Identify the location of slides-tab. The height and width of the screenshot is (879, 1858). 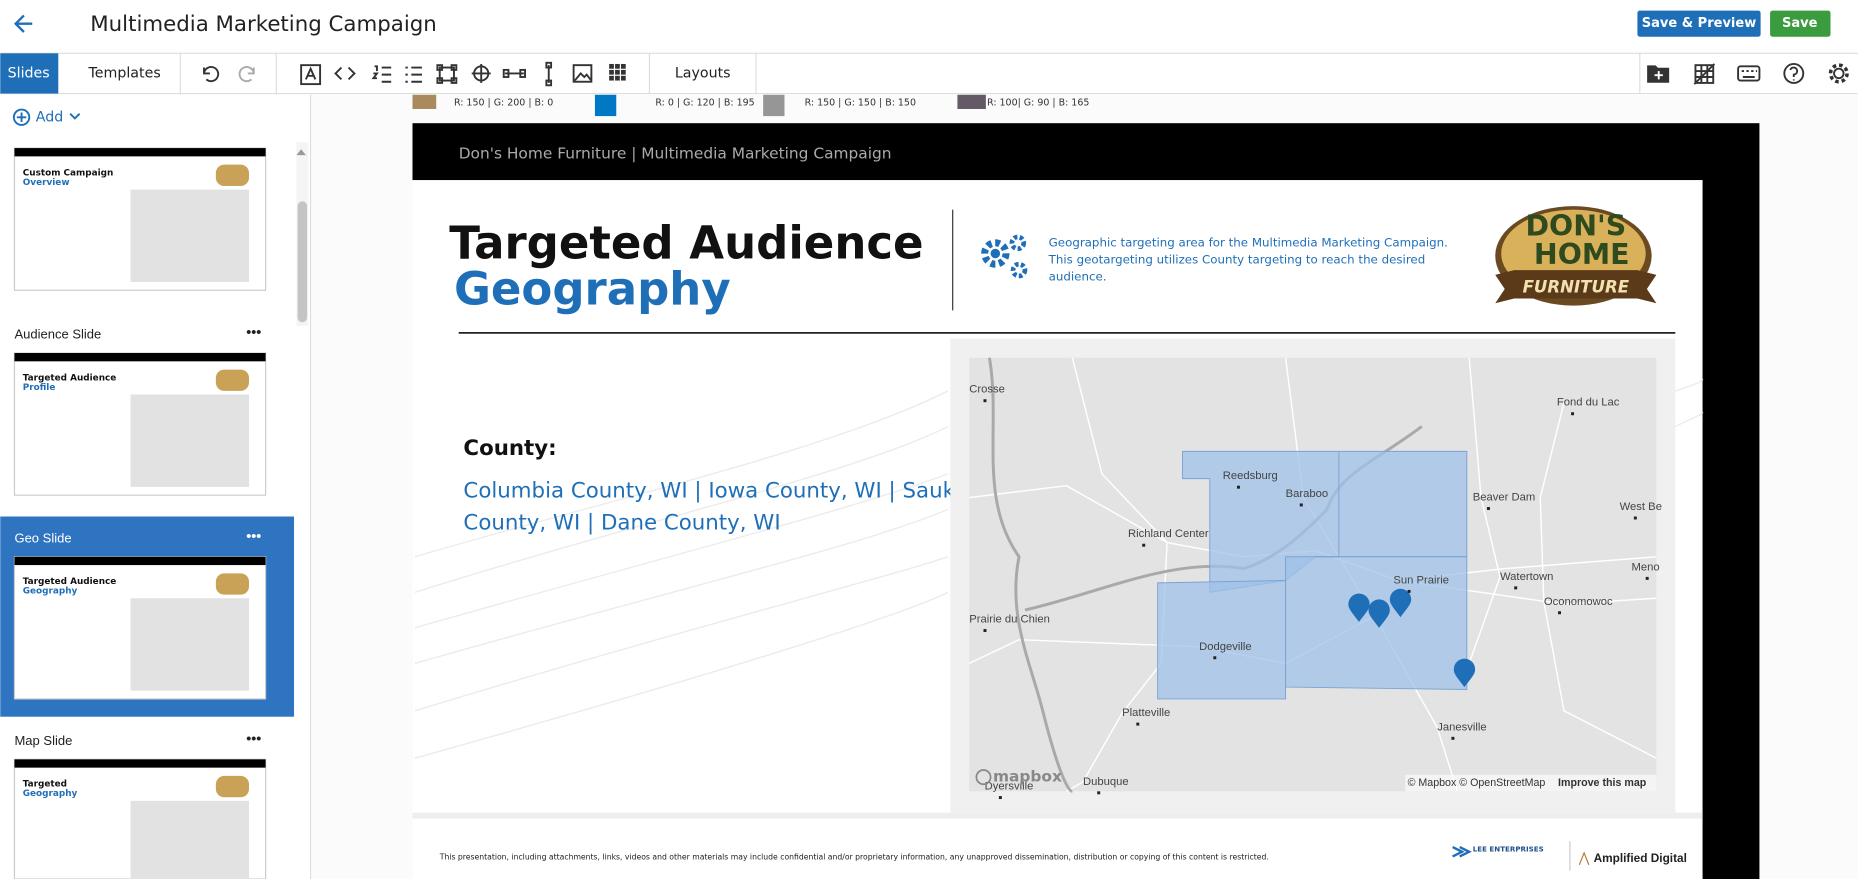
(29, 73).